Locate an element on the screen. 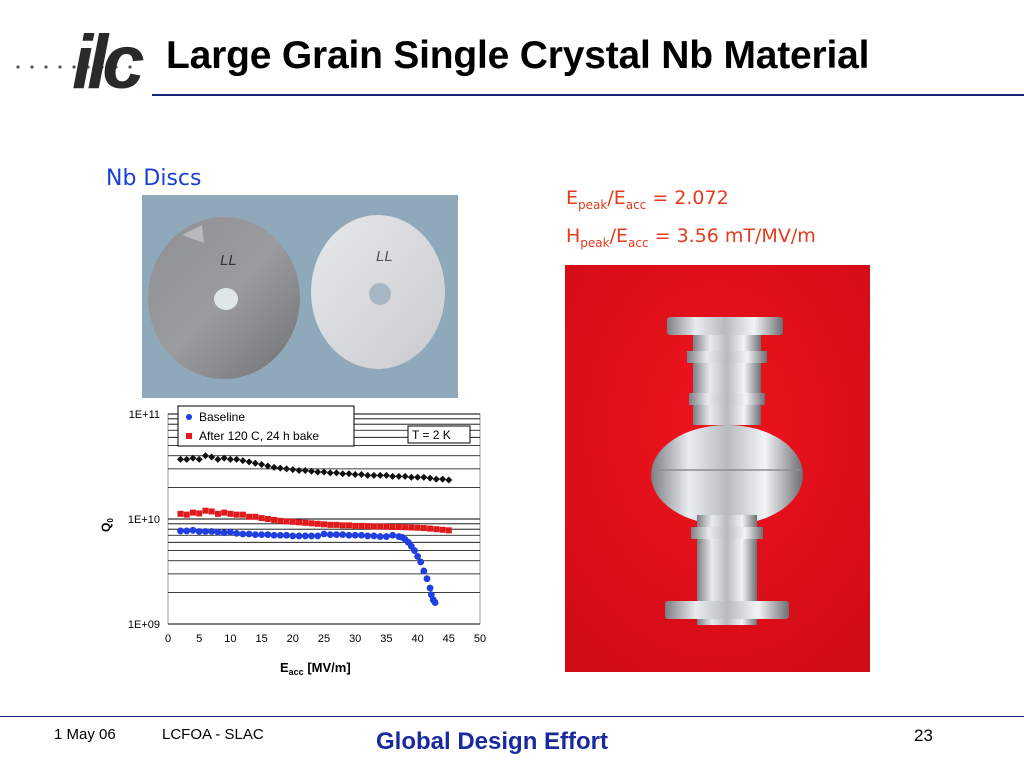 Image resolution: width=1024 pixels, height=768 pixels. annotation-text: T = 2 K is located at coordinates (431, 435).